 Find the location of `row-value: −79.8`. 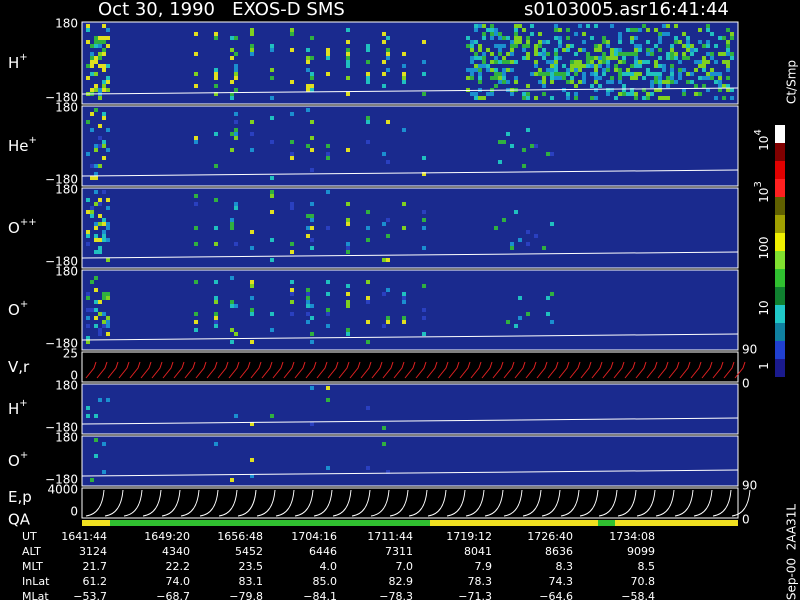

row-value: −79.8 is located at coordinates (246, 595).